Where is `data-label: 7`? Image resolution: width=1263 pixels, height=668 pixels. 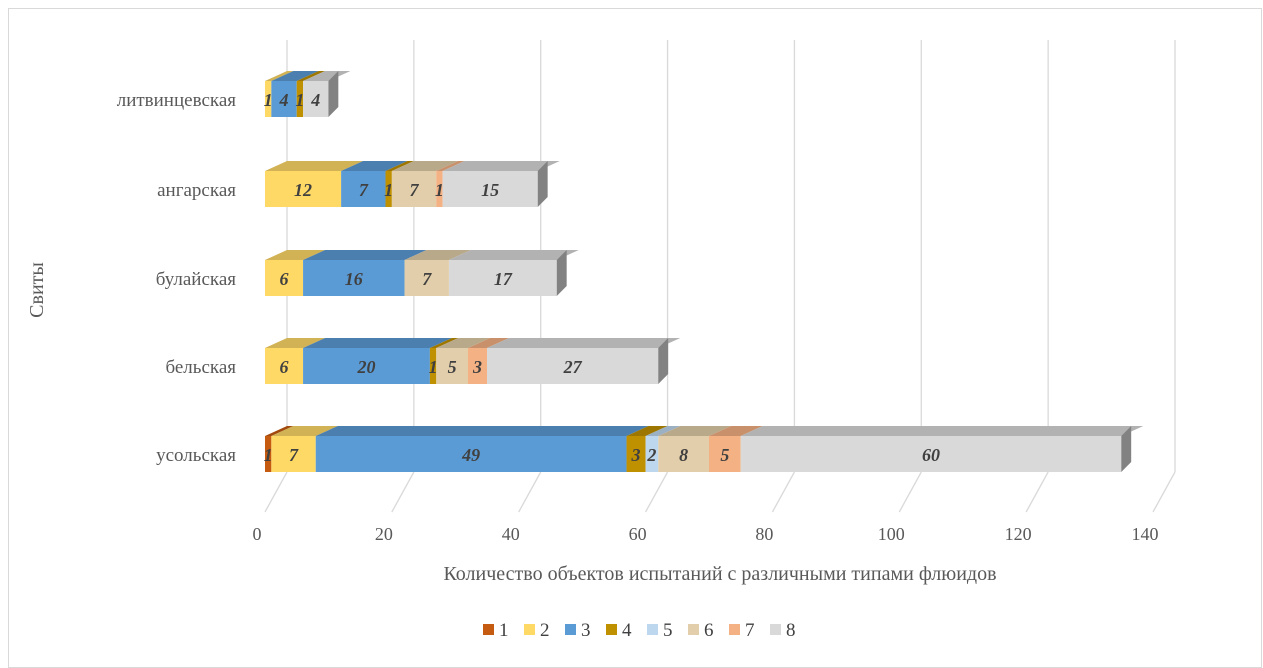 data-label: 7 is located at coordinates (364, 190).